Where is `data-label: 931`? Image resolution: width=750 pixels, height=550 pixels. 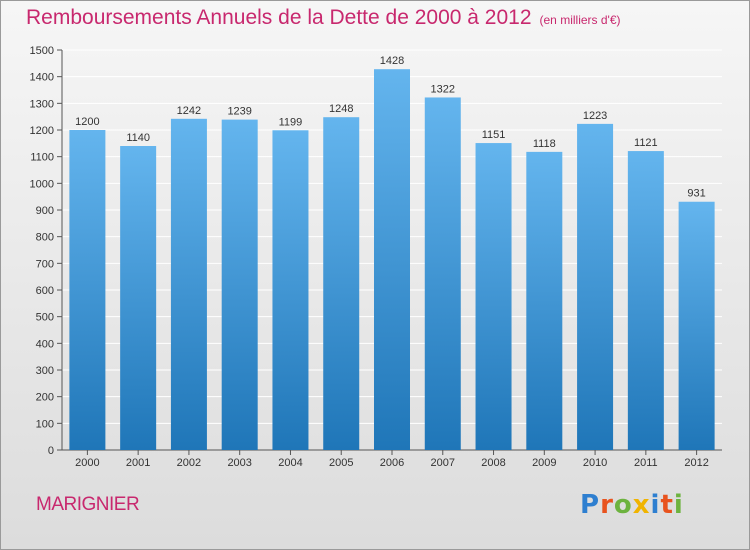 data-label: 931 is located at coordinates (696, 194).